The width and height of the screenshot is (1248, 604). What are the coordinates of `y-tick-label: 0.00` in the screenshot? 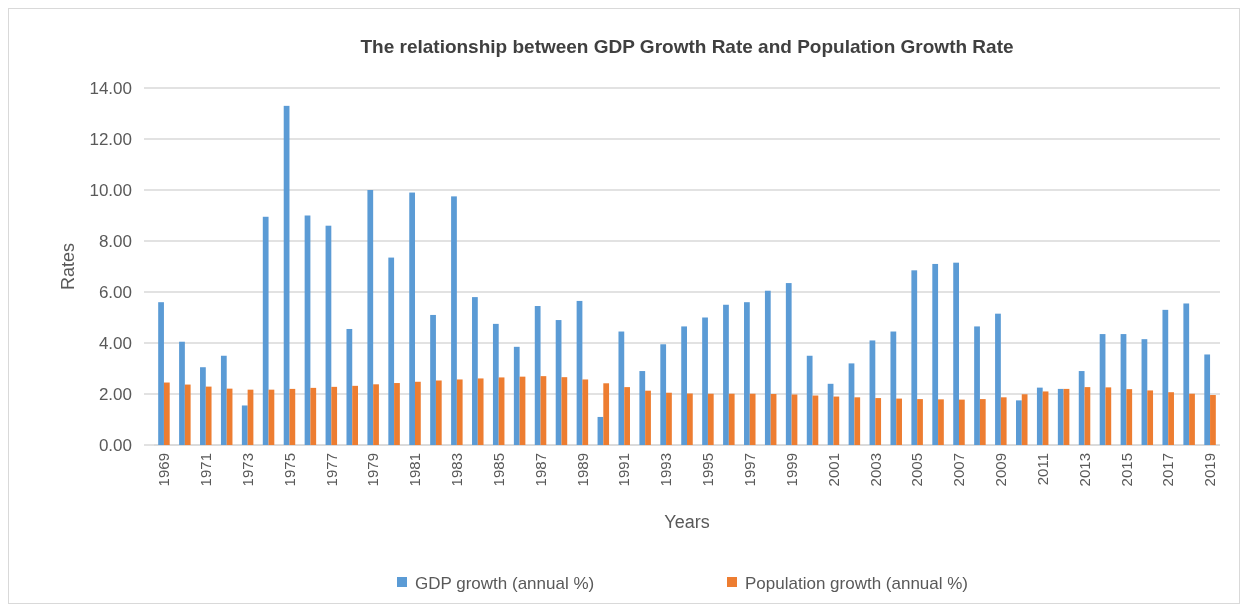 It's located at (115, 445).